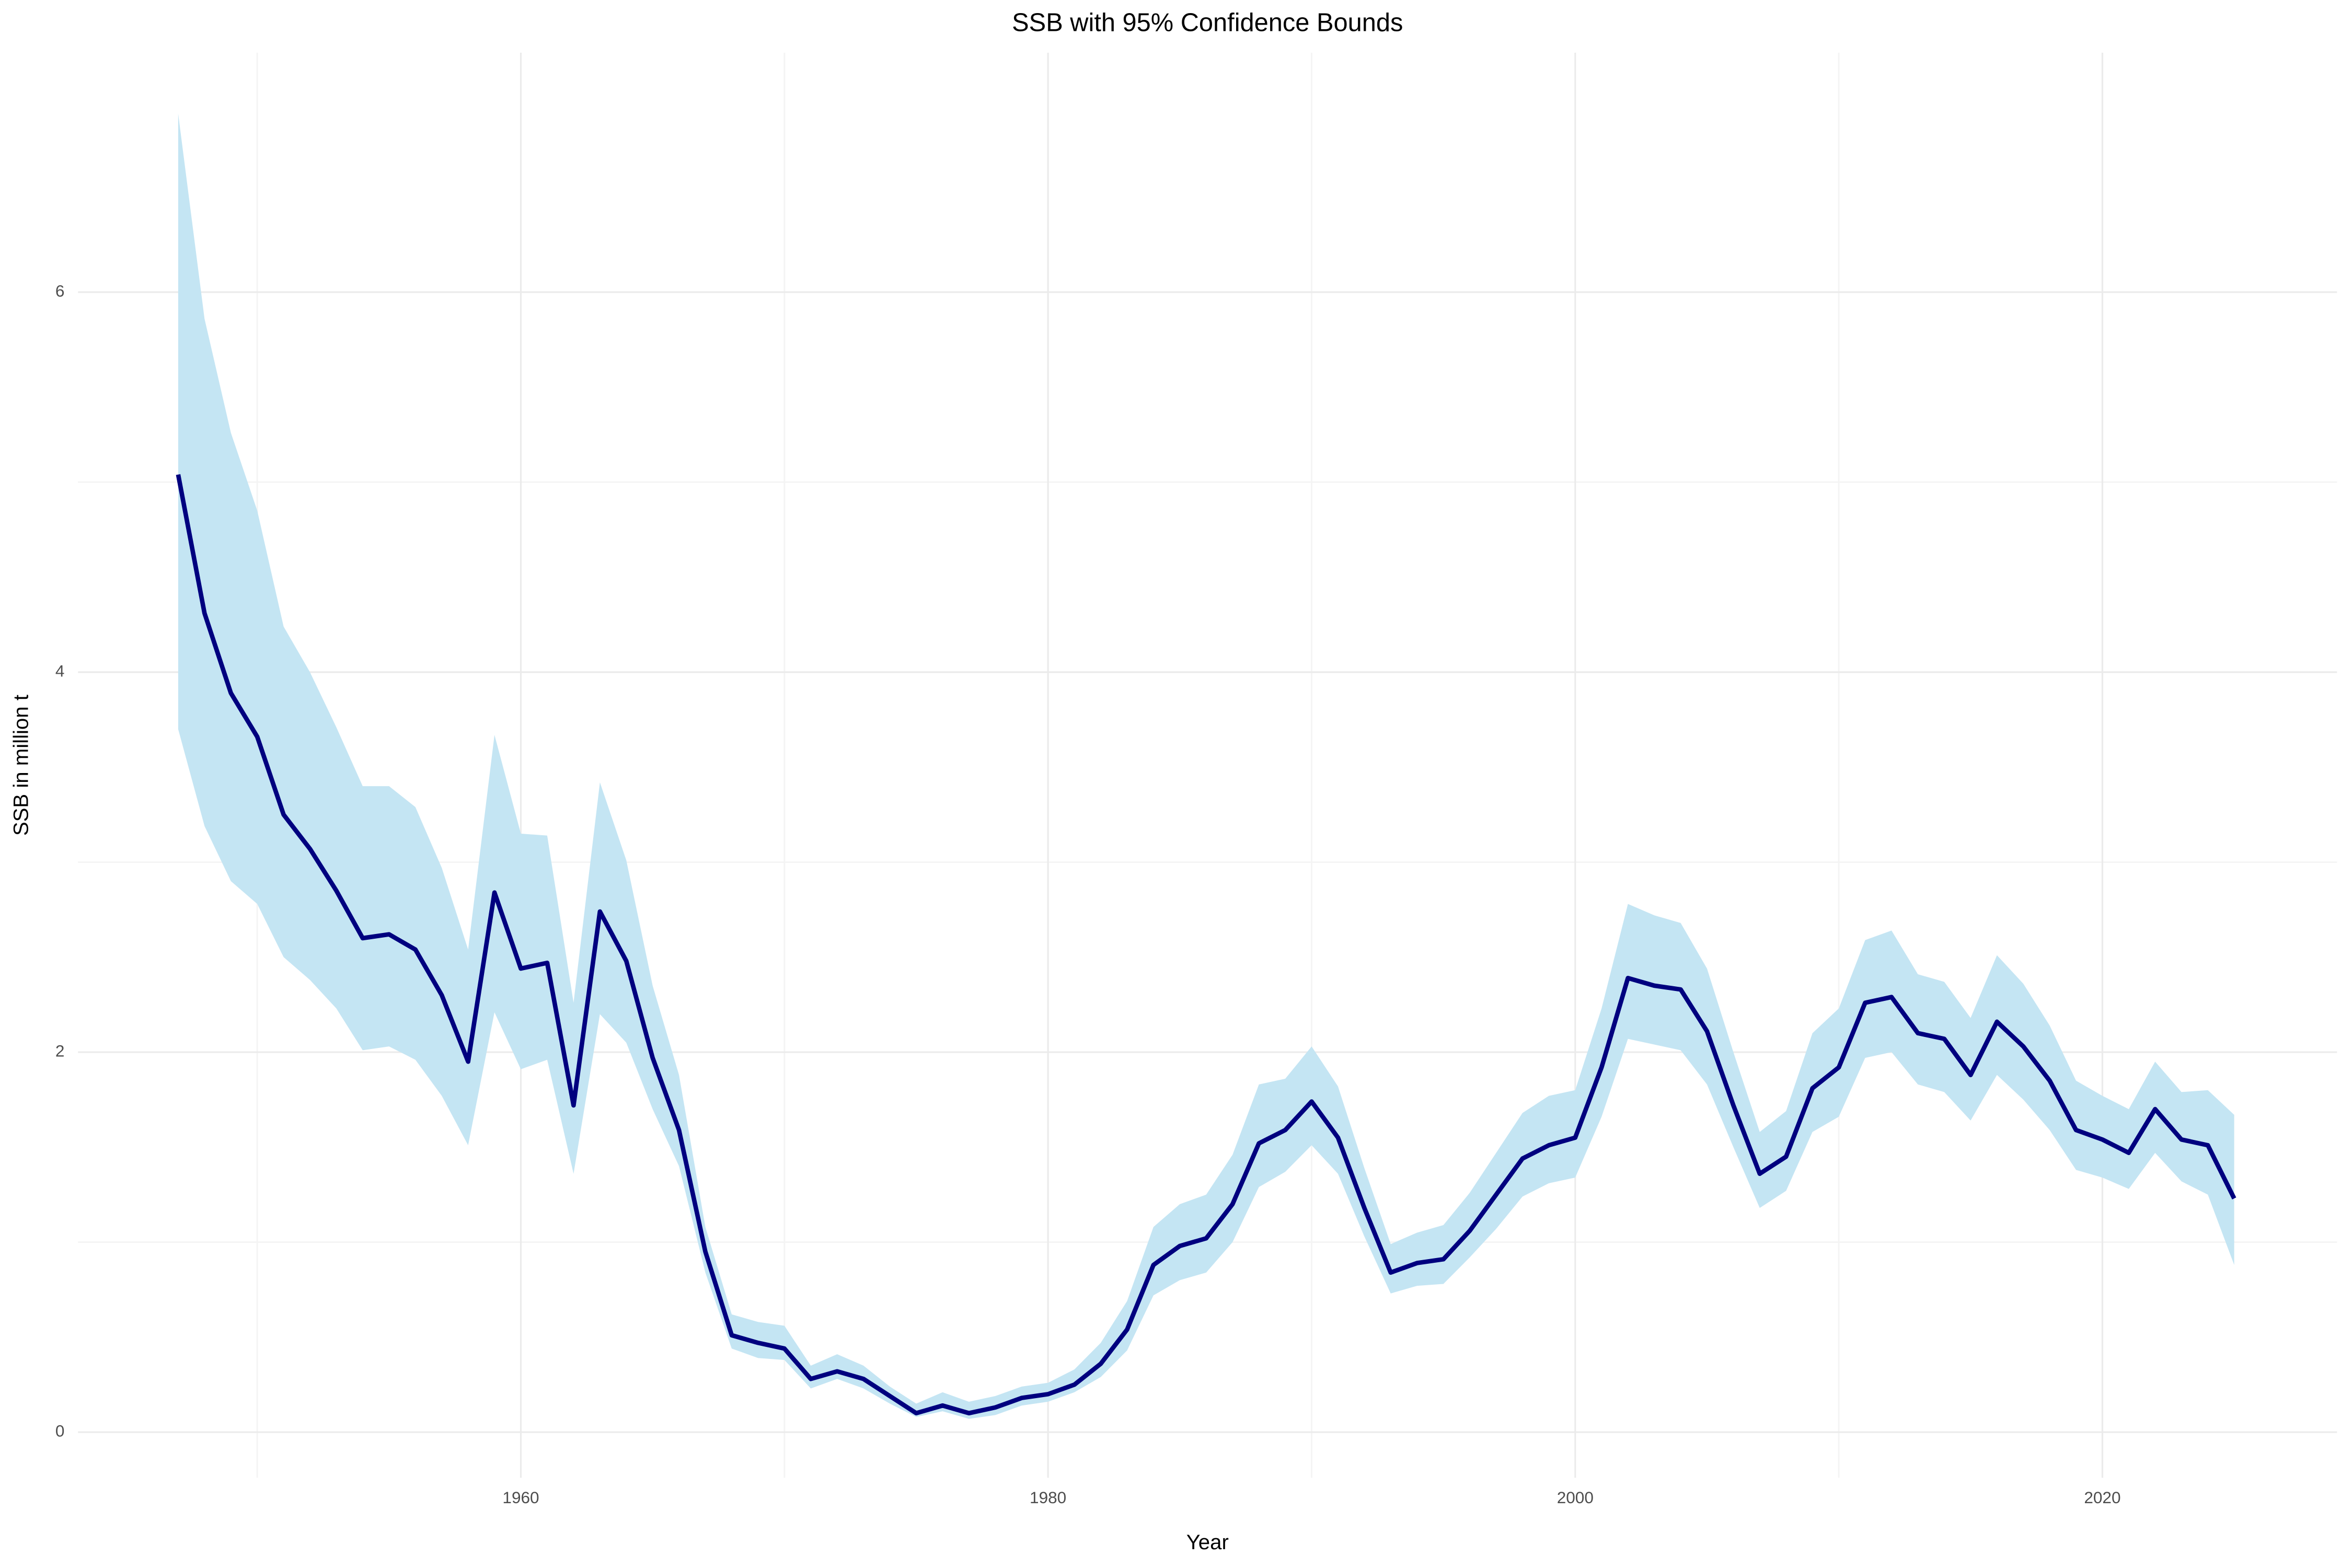  I want to click on x-tick-label: 2020, so click(2102, 1497).